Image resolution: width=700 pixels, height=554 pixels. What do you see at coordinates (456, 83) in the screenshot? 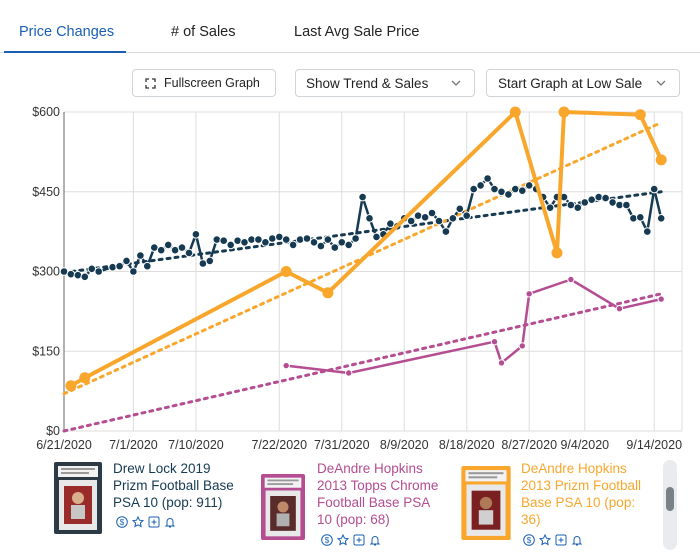
I see `chevron-down-icon` at bounding box center [456, 83].